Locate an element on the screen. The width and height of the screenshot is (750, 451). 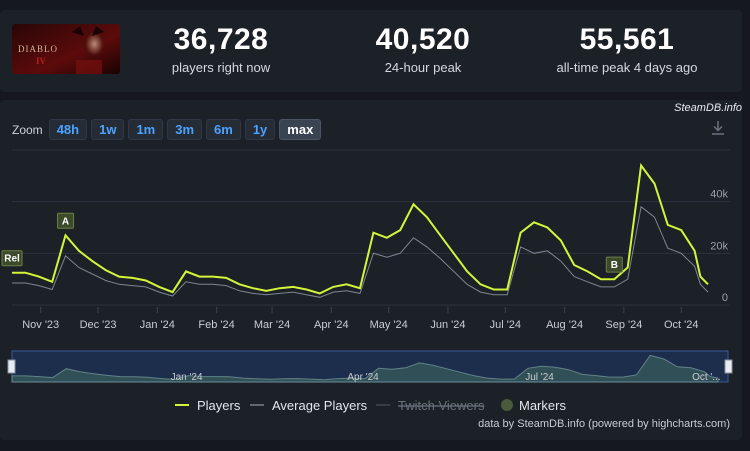
x-tick-label: Sep '24 is located at coordinates (623, 325).